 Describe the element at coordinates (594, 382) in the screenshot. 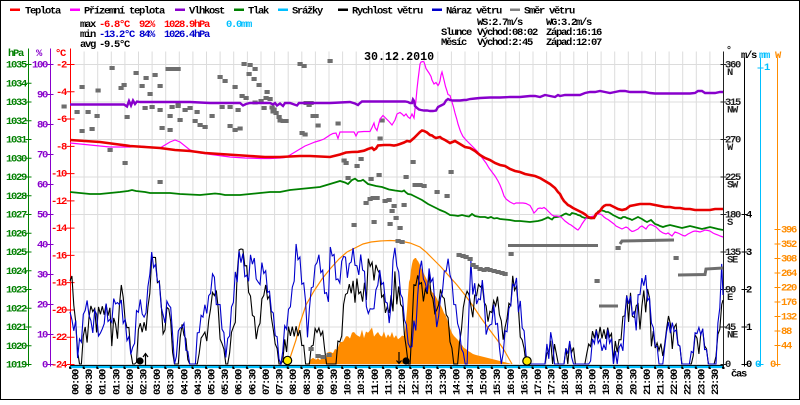

I see `svg-text: 19:00` at that location.